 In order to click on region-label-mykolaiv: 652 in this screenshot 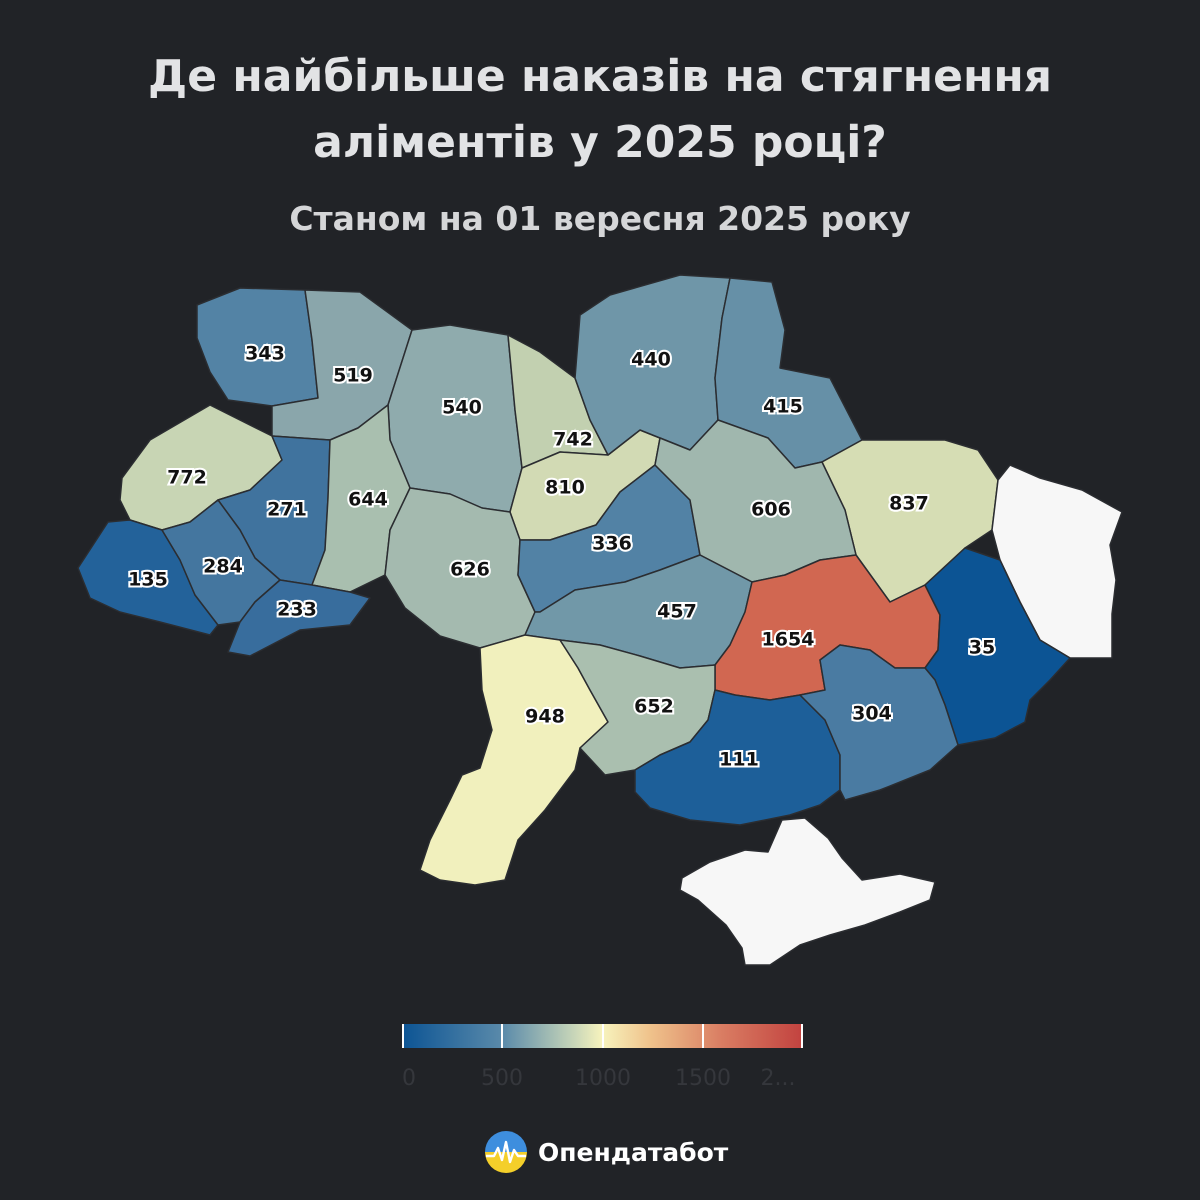, I will do `click(654, 707)`.